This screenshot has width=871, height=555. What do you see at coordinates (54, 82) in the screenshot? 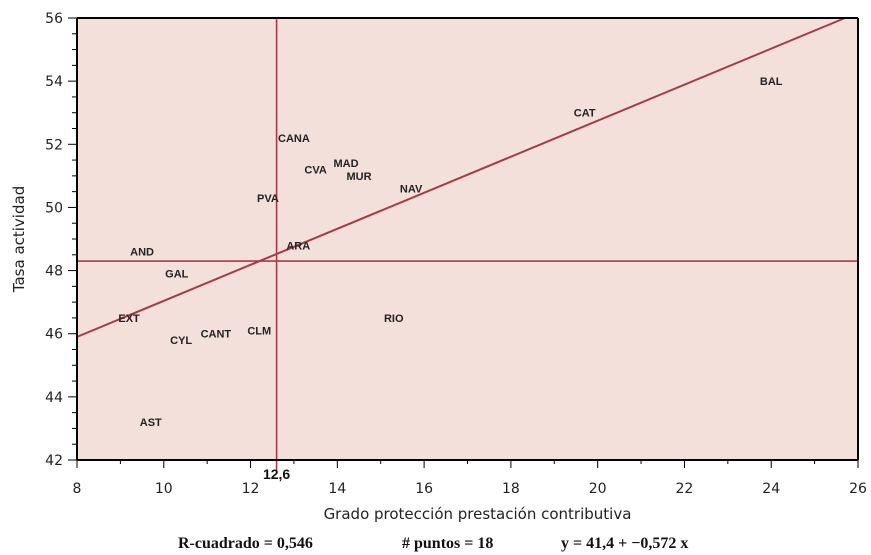
I see `y-tick-label: 54` at bounding box center [54, 82].